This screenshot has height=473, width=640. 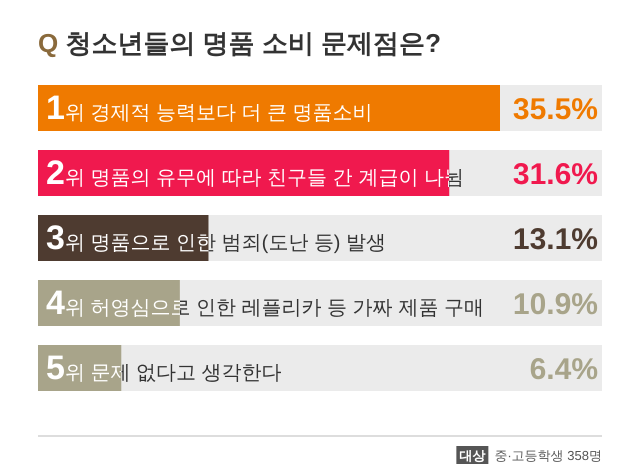 I want to click on chart-title: Q 청소년들의 명품 소비 문제점은?, so click(x=240, y=43).